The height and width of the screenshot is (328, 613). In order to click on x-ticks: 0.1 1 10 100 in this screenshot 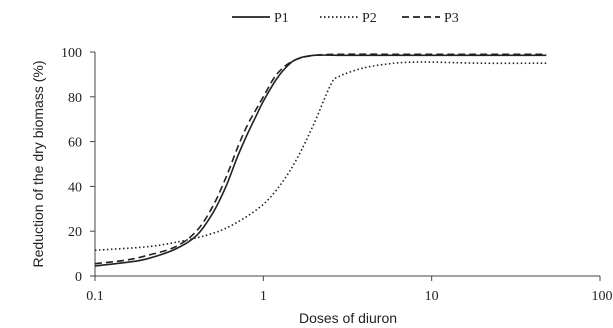, I will do `click(349, 290)`.